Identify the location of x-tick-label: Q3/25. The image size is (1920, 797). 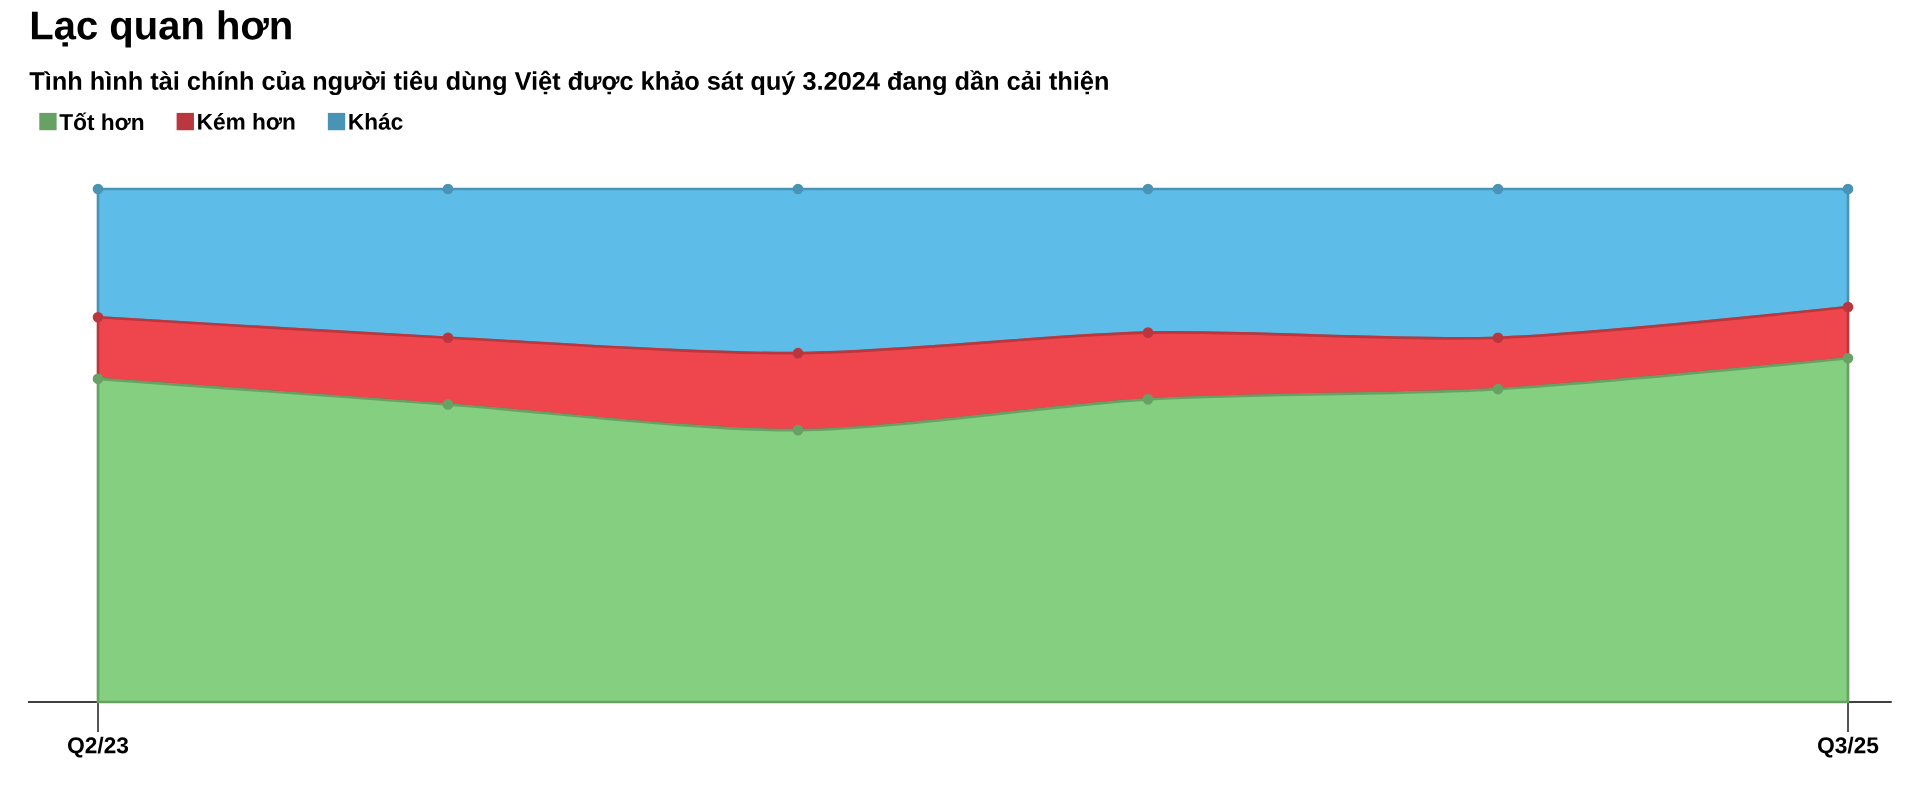
(1848, 747).